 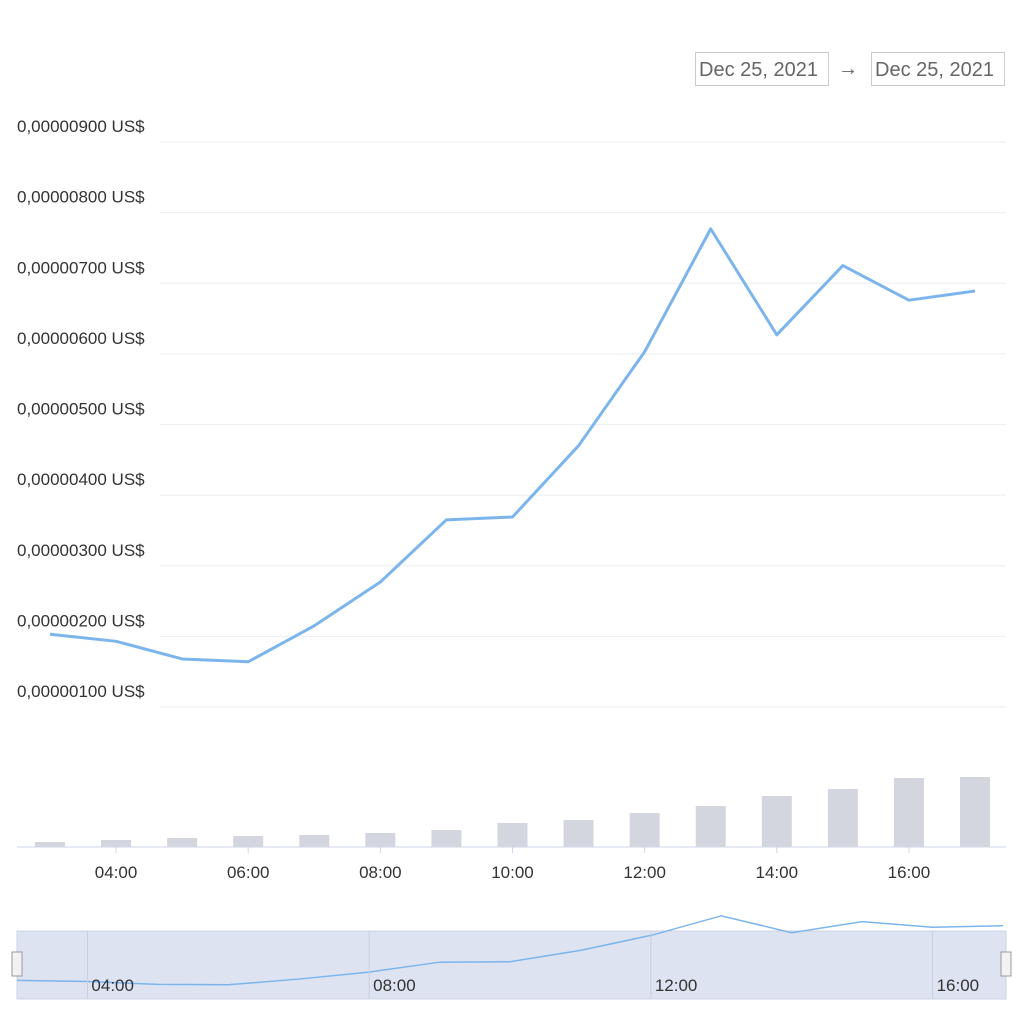 I want to click on date-from: Dec 25, 2021, so click(x=762, y=69).